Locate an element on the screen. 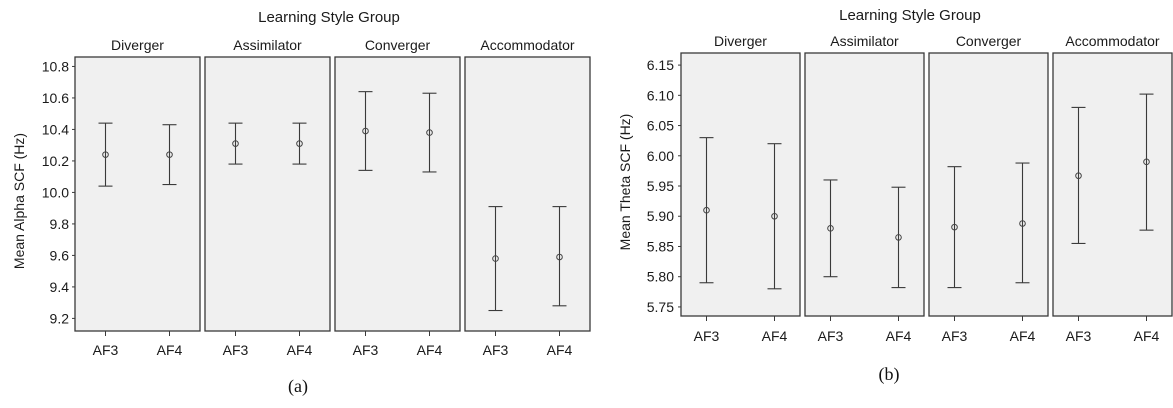  chart-b-panel-label: Assimilator is located at coordinates (864, 41).